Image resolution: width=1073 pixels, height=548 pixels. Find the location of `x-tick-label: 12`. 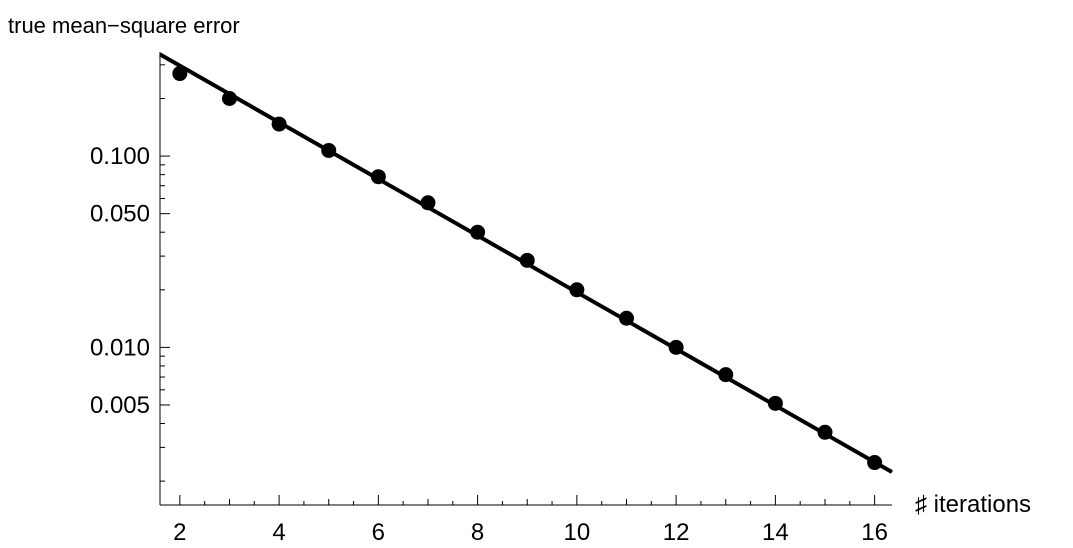

x-tick-label: 12 is located at coordinates (676, 532).